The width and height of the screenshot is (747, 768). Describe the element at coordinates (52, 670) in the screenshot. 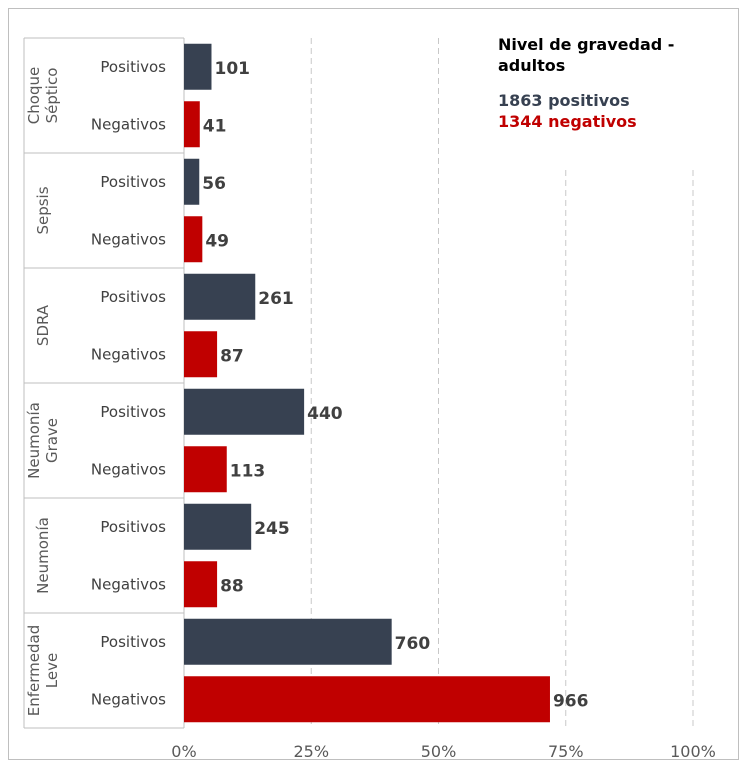

I see `category-label-line: Leve` at that location.